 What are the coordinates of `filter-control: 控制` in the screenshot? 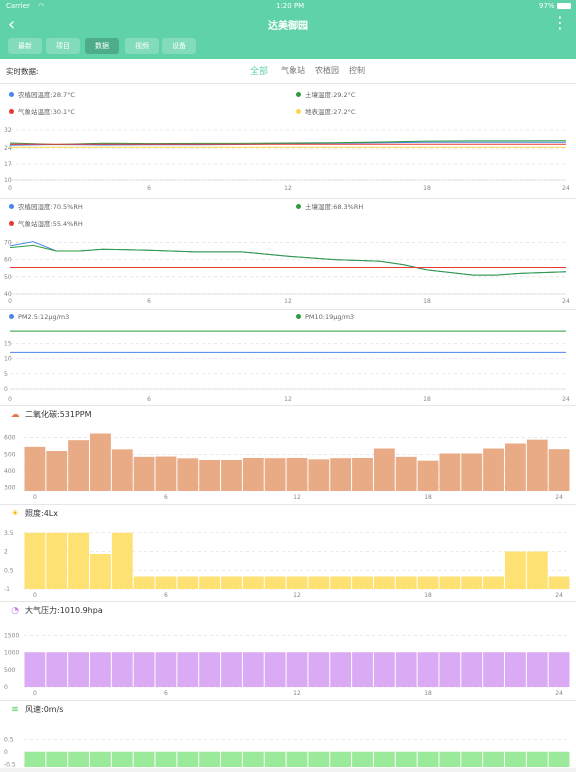 It's located at (357, 70).